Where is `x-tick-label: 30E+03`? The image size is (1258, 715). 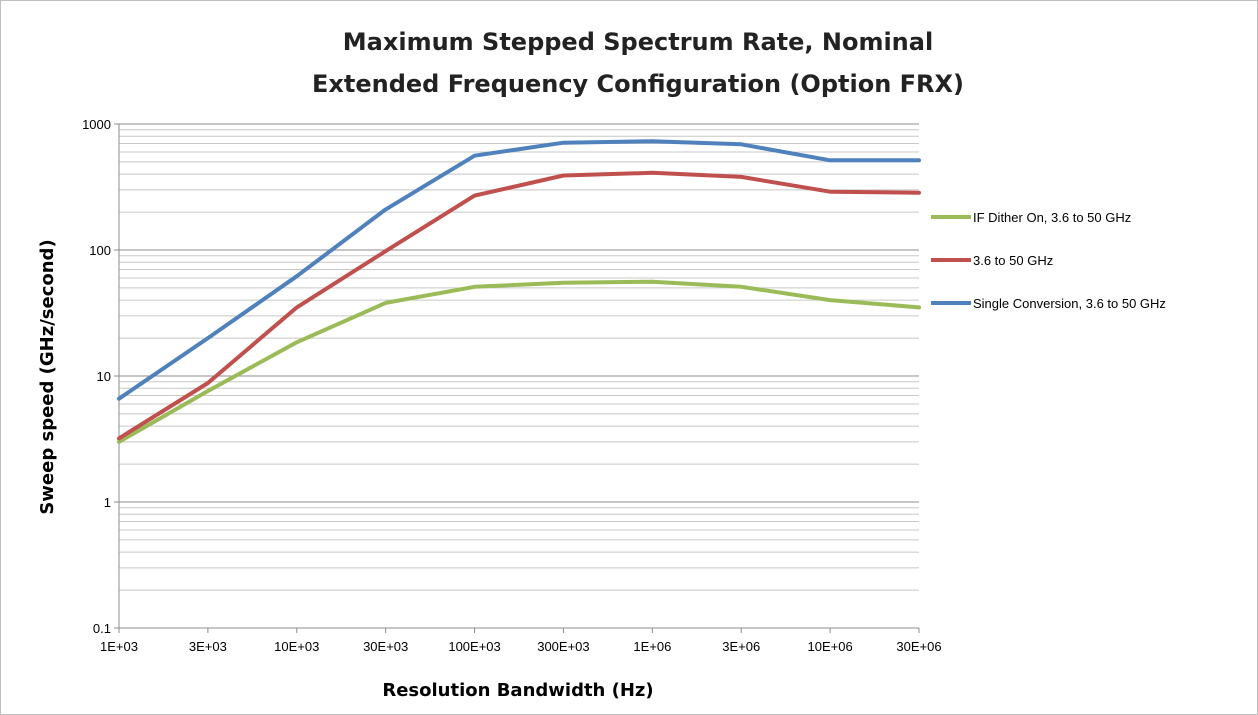
x-tick-label: 30E+03 is located at coordinates (385, 646).